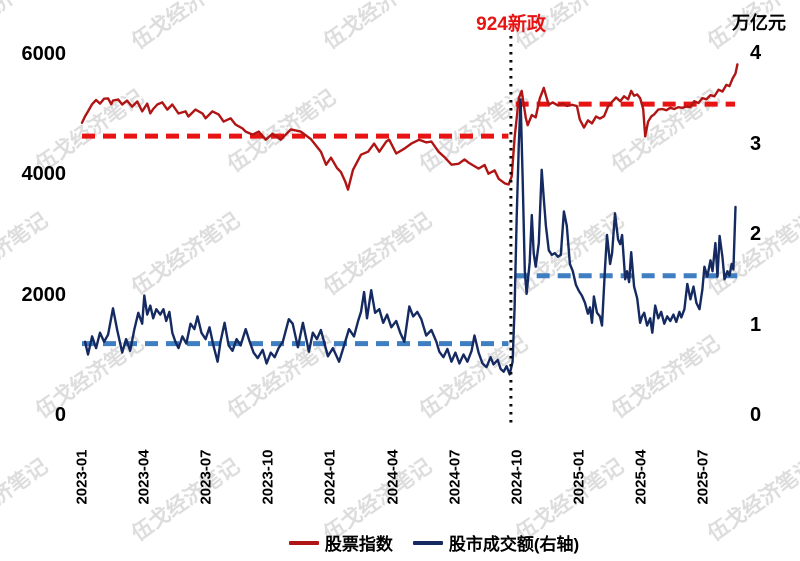 The image size is (800, 561). I want to click on y-left-tick-6000: 6000, so click(44, 53).